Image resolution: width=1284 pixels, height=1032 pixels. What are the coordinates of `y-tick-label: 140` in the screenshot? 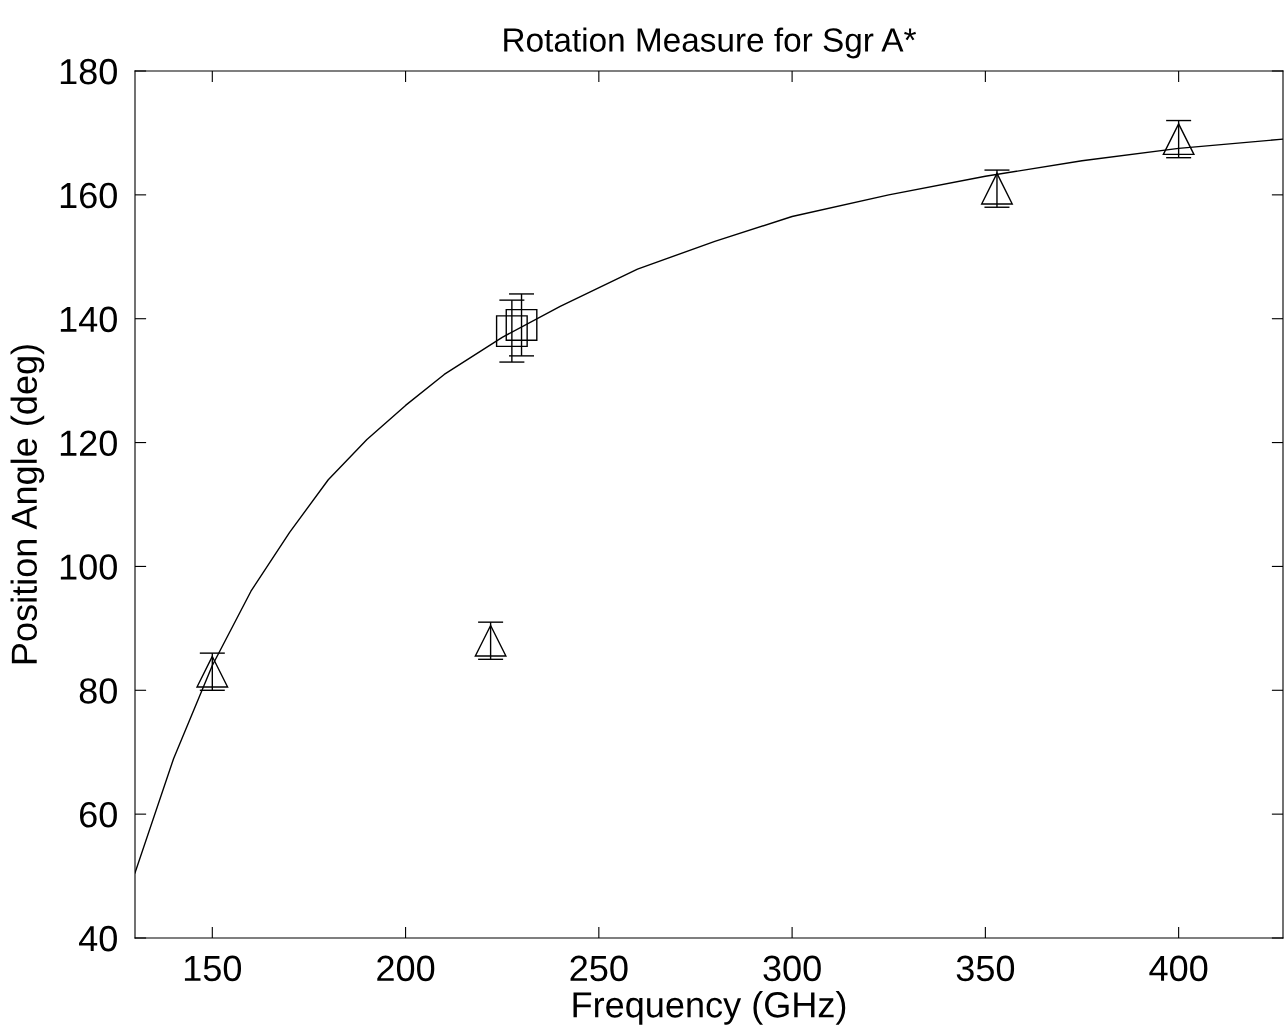 It's located at (88, 319).